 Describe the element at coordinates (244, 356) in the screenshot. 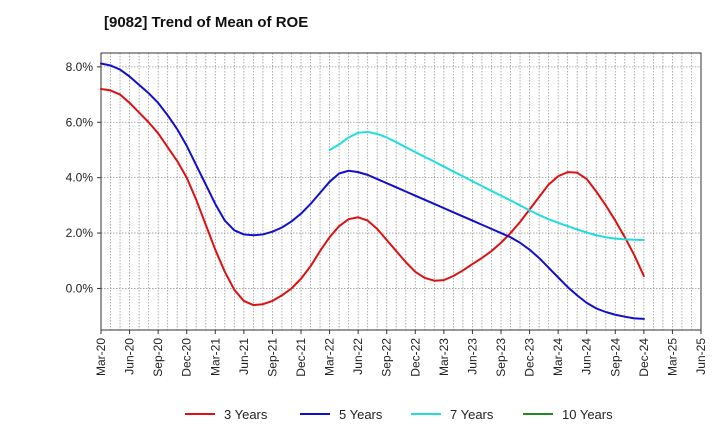

I see `x-tick-label: Jun-21` at that location.